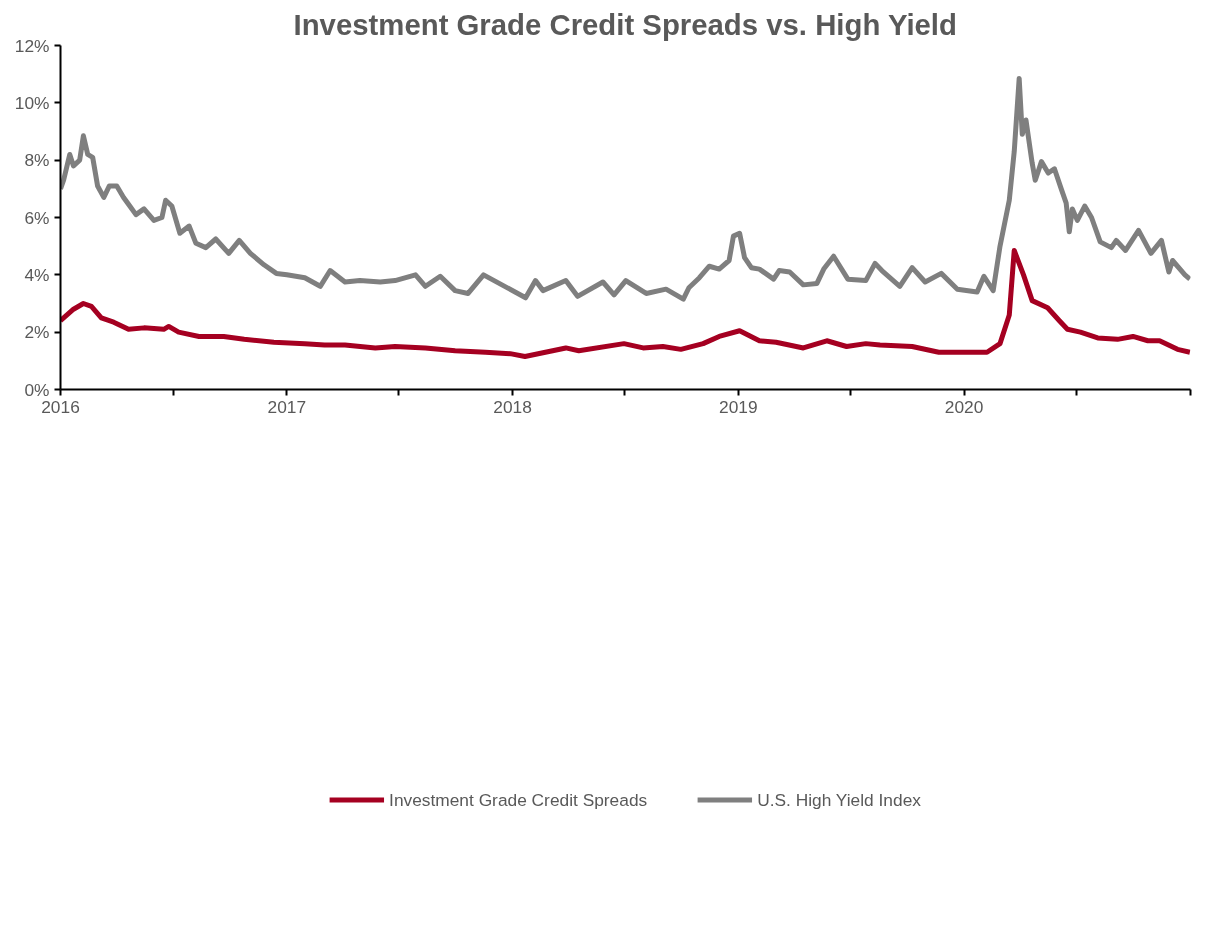 This screenshot has height=941, width=1208. Describe the element at coordinates (738, 406) in the screenshot. I see `x-tick-label: 2019` at that location.